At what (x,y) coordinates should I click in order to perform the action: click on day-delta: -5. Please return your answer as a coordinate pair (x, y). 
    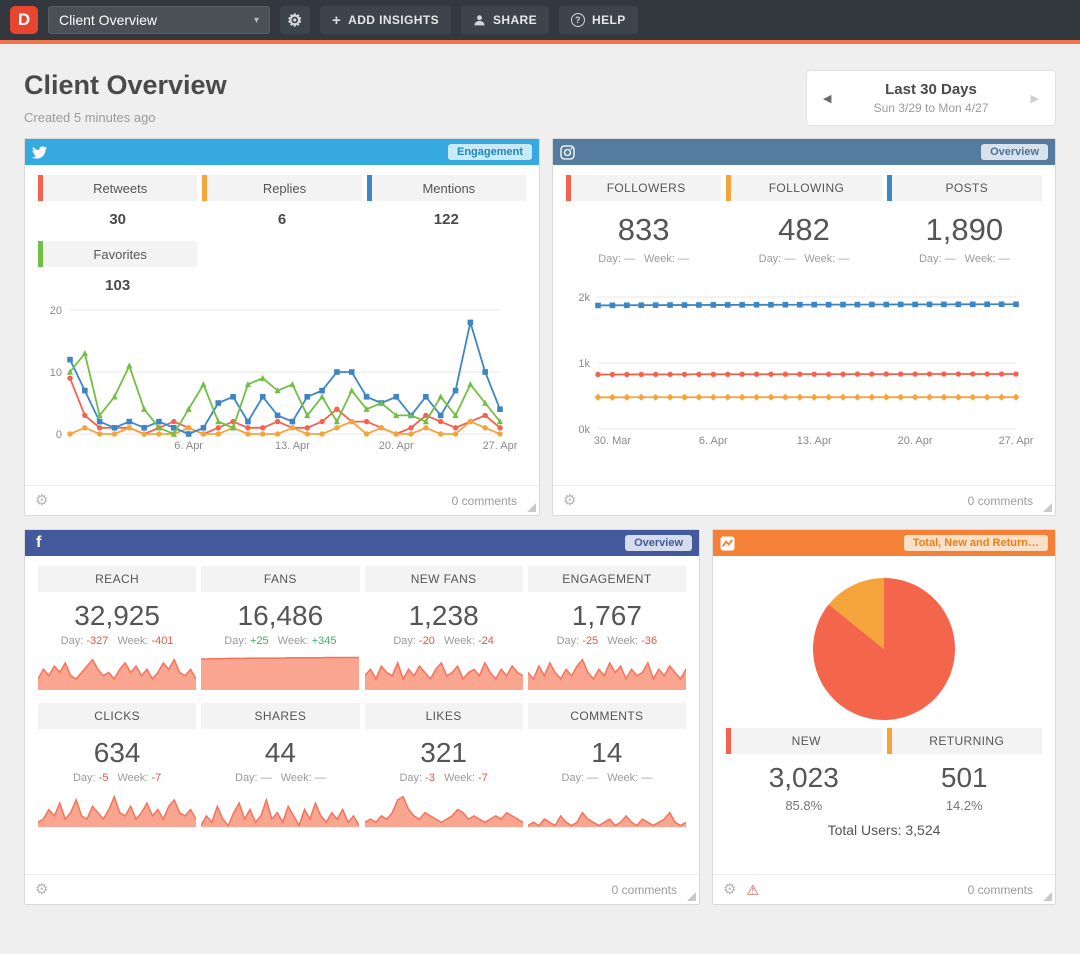
    Looking at the image, I should click on (103, 778).